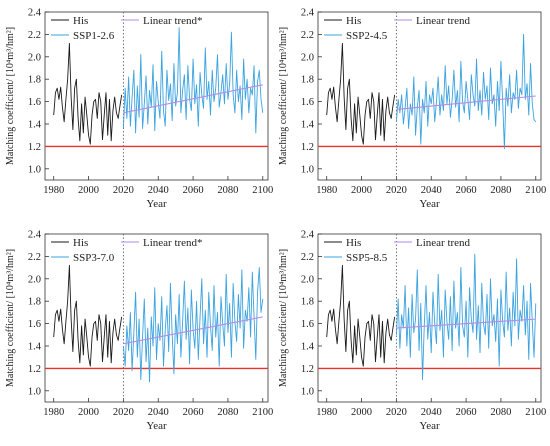 The width and height of the screenshot is (550, 446). What do you see at coordinates (94, 258) in the screenshot?
I see `legend-label-ssp: SSP3-7.0` at bounding box center [94, 258].